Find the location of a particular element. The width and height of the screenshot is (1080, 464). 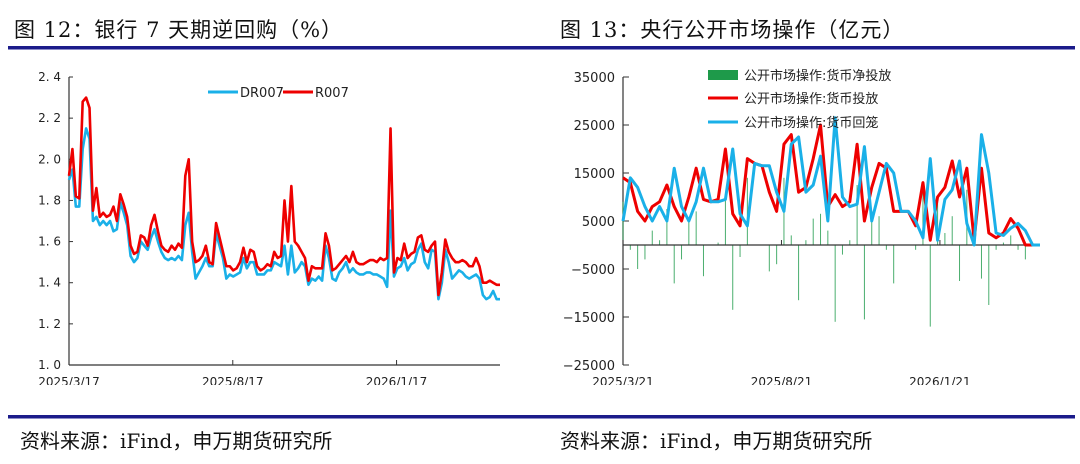

y-tick-label: 1. 8 is located at coordinates (49, 200).